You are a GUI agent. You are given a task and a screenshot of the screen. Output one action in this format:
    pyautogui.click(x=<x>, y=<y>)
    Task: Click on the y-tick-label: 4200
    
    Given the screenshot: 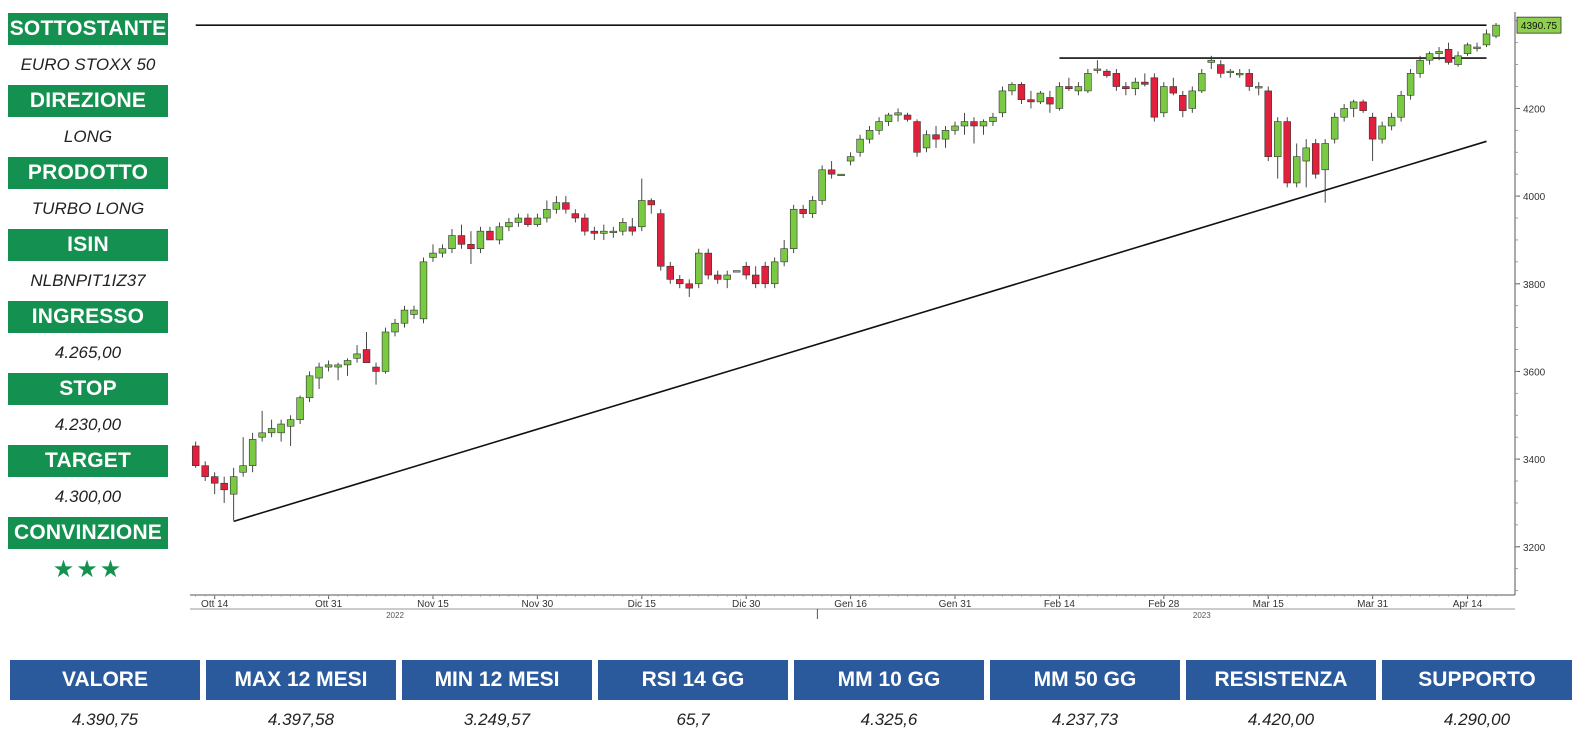 What is the action you would take?
    pyautogui.click(x=1534, y=109)
    